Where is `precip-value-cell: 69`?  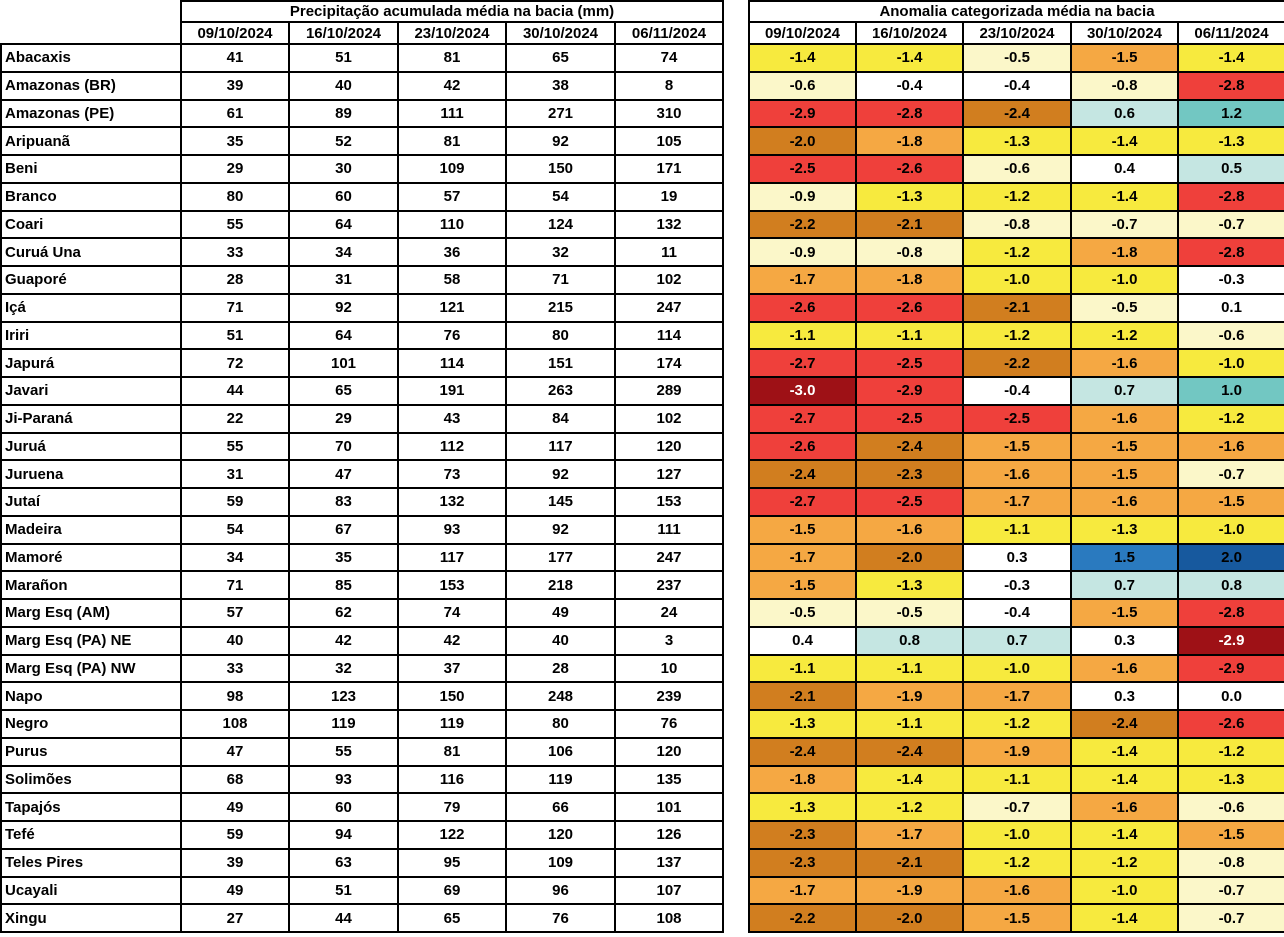
precip-value-cell: 69 is located at coordinates (452, 890).